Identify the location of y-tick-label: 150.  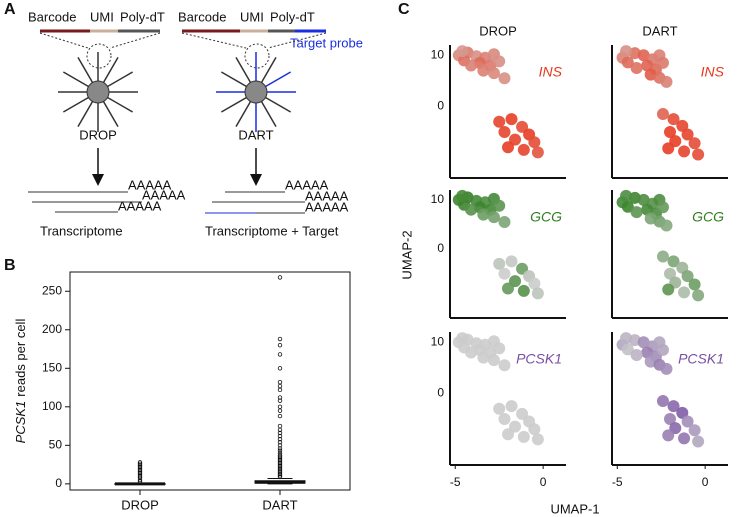
(52, 367).